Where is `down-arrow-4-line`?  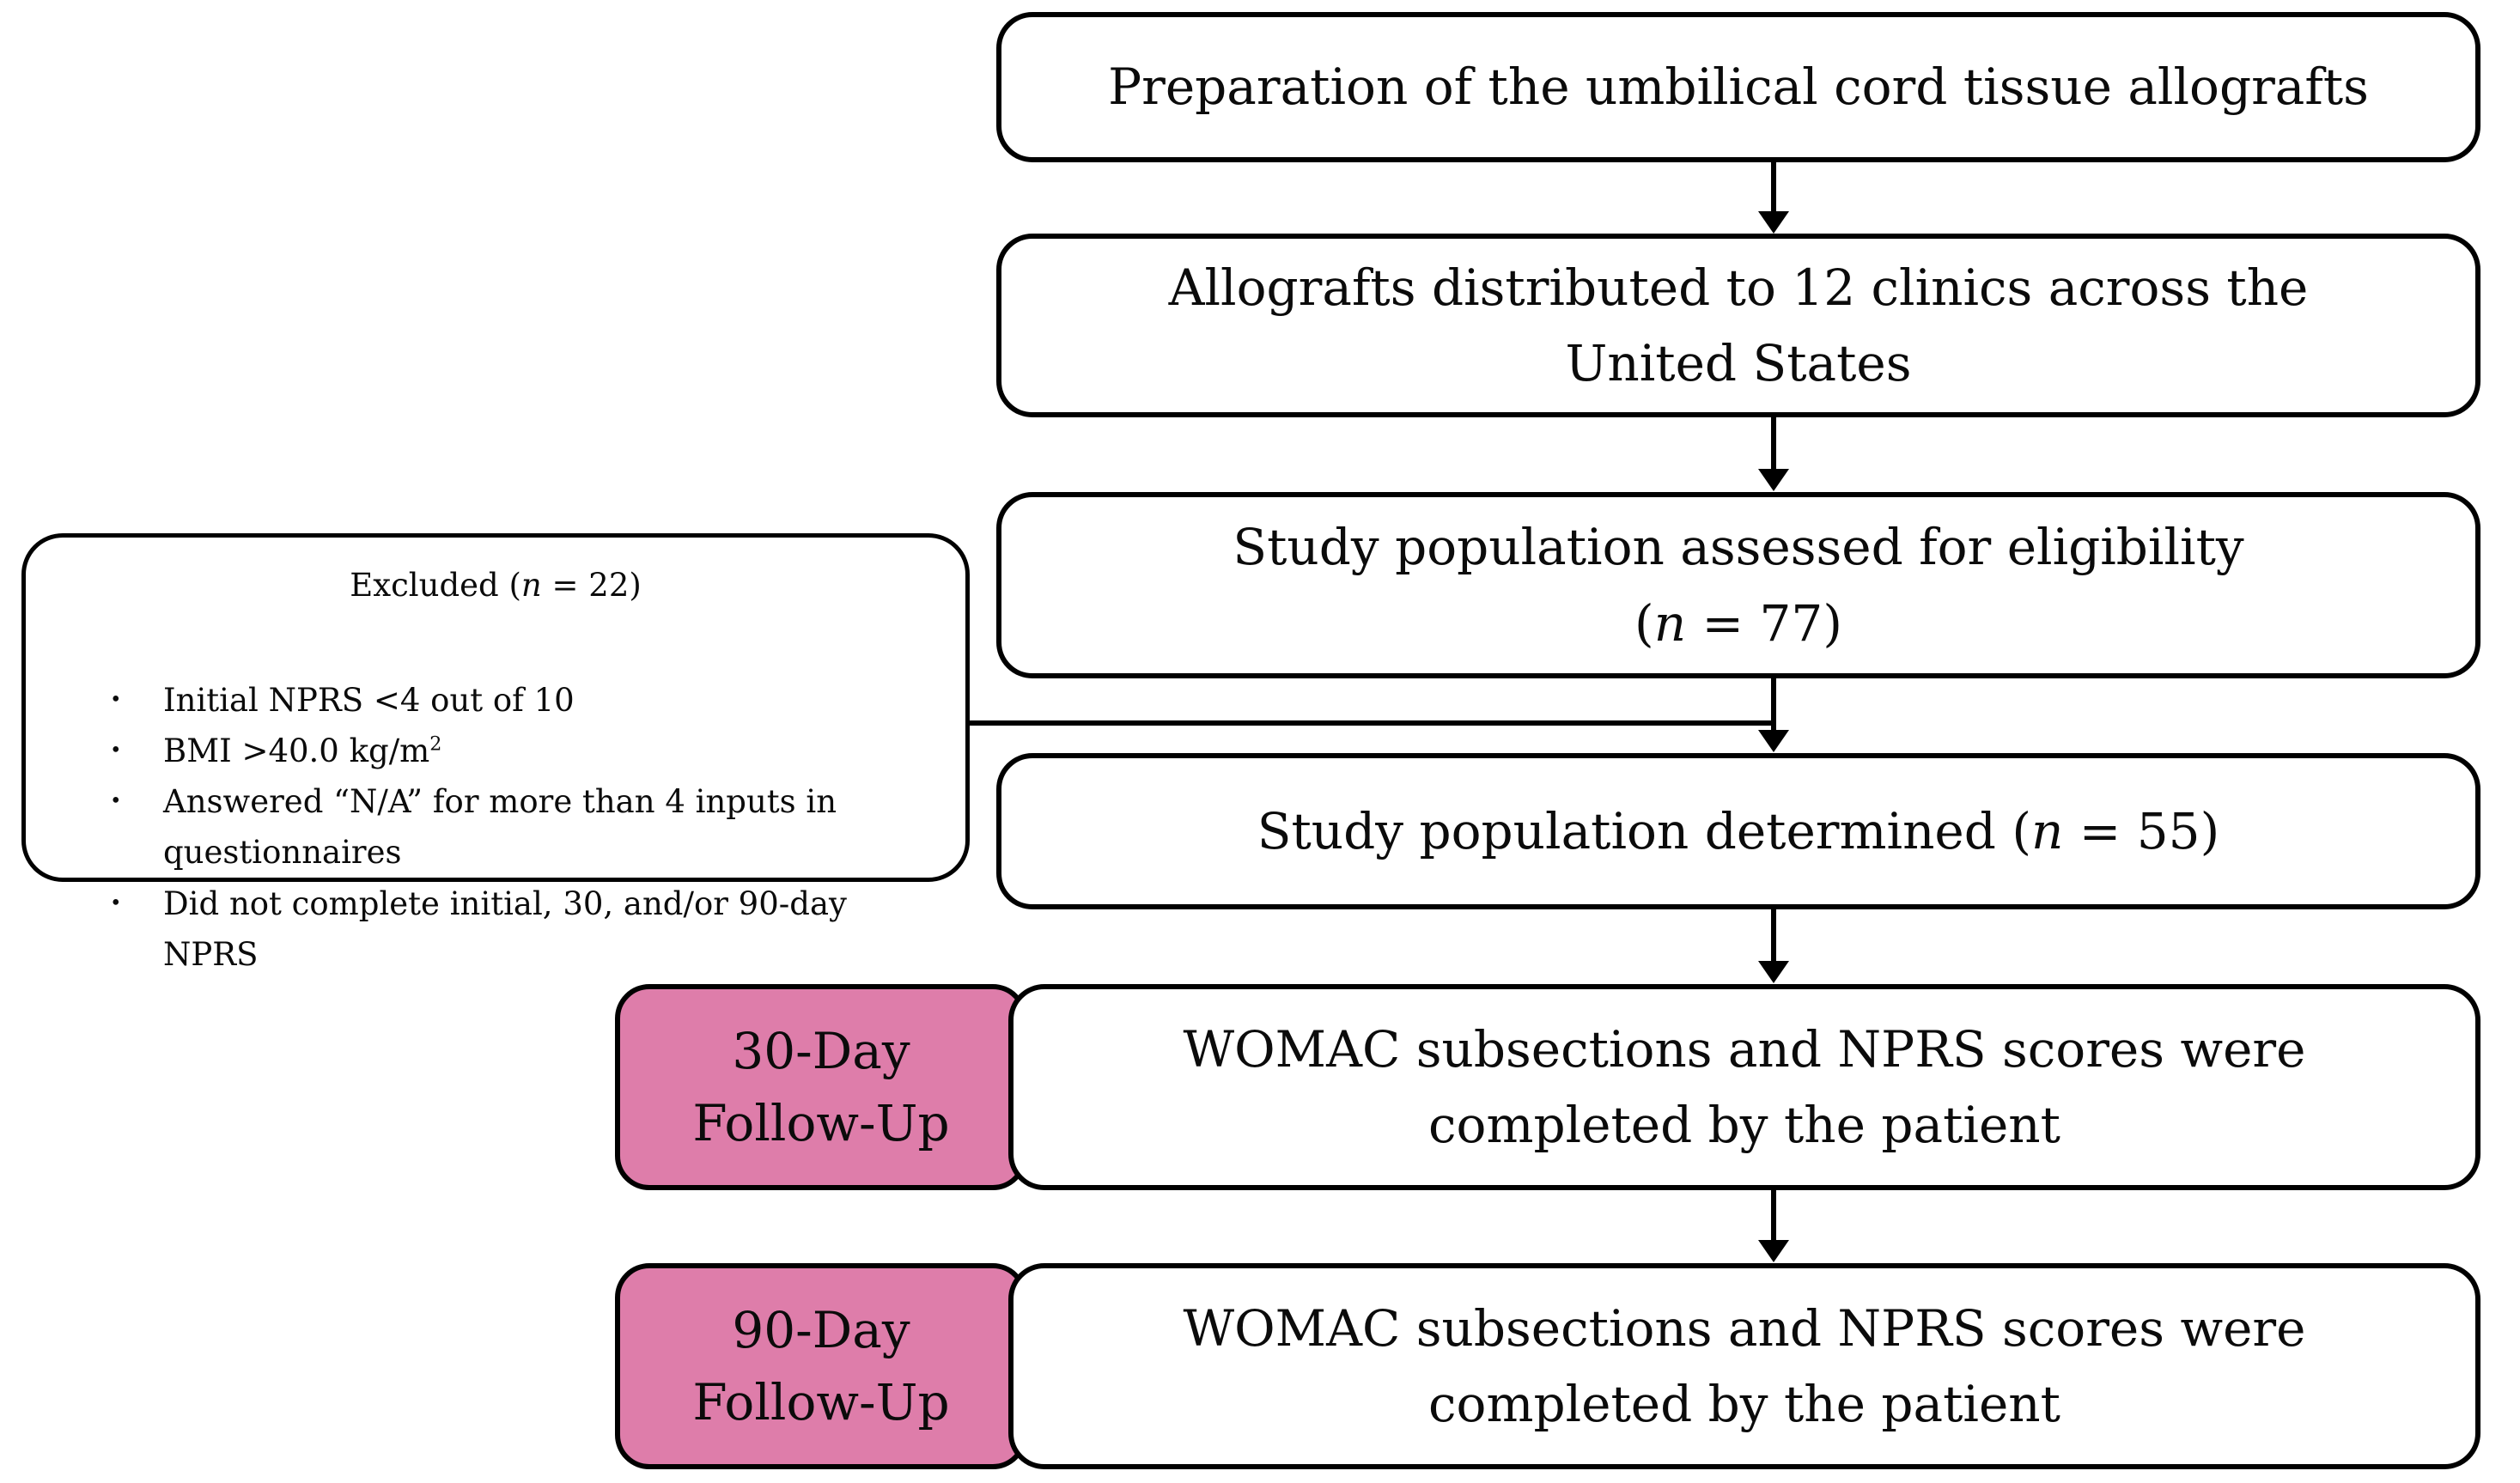 down-arrow-4-line is located at coordinates (1774, 936).